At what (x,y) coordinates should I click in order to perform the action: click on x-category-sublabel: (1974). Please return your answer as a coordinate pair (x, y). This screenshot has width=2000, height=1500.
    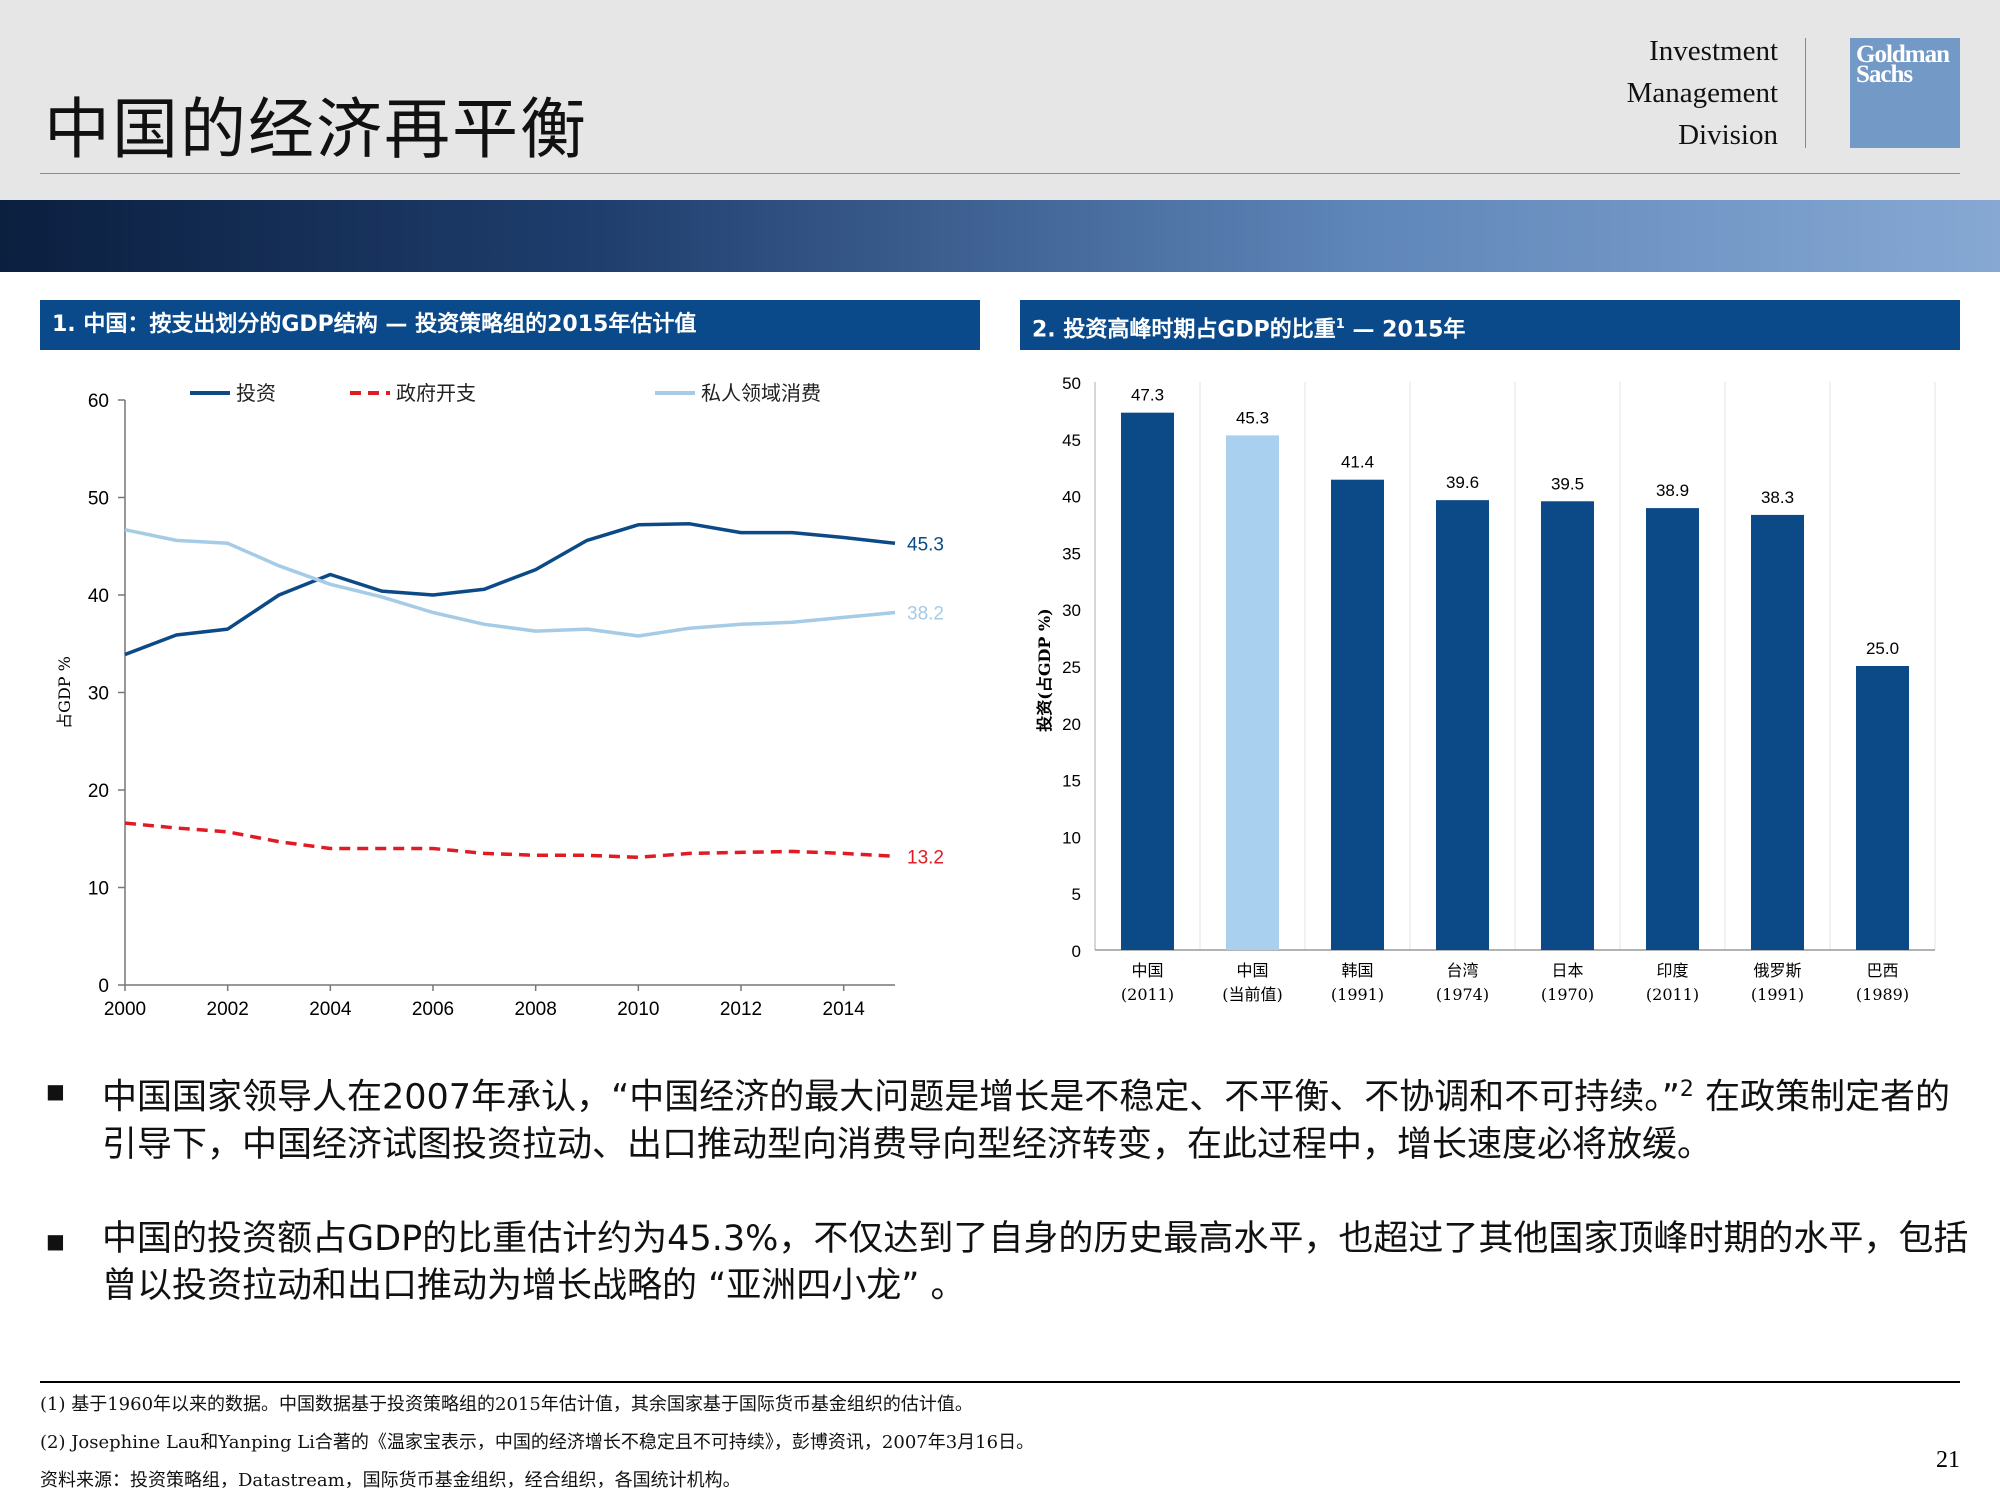
    Looking at the image, I should click on (1462, 994).